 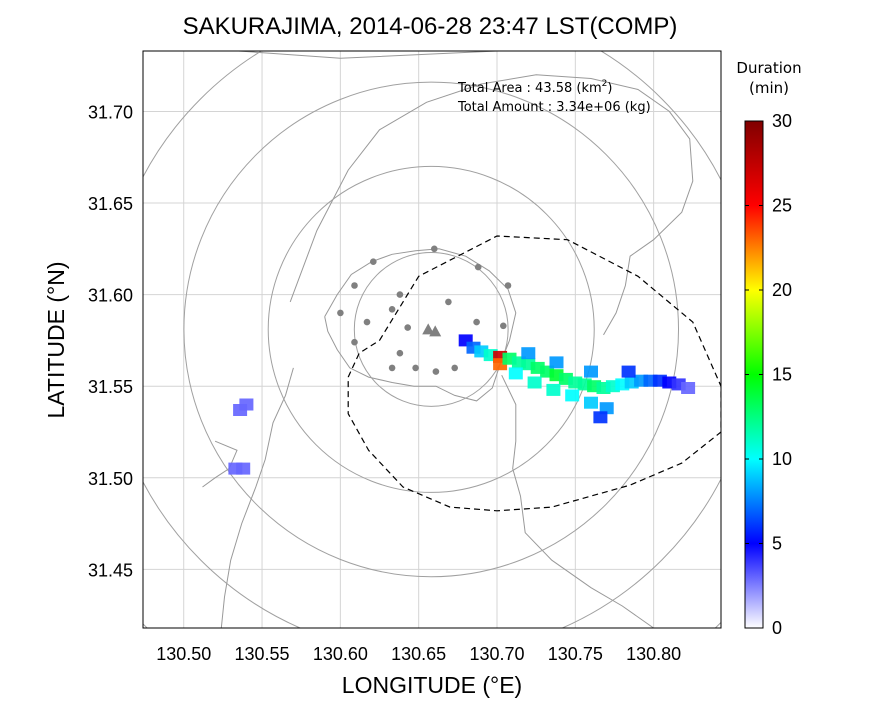 What do you see at coordinates (529, 88) in the screenshot?
I see `total-area-label: Total Area : 43.58 (km` at bounding box center [529, 88].